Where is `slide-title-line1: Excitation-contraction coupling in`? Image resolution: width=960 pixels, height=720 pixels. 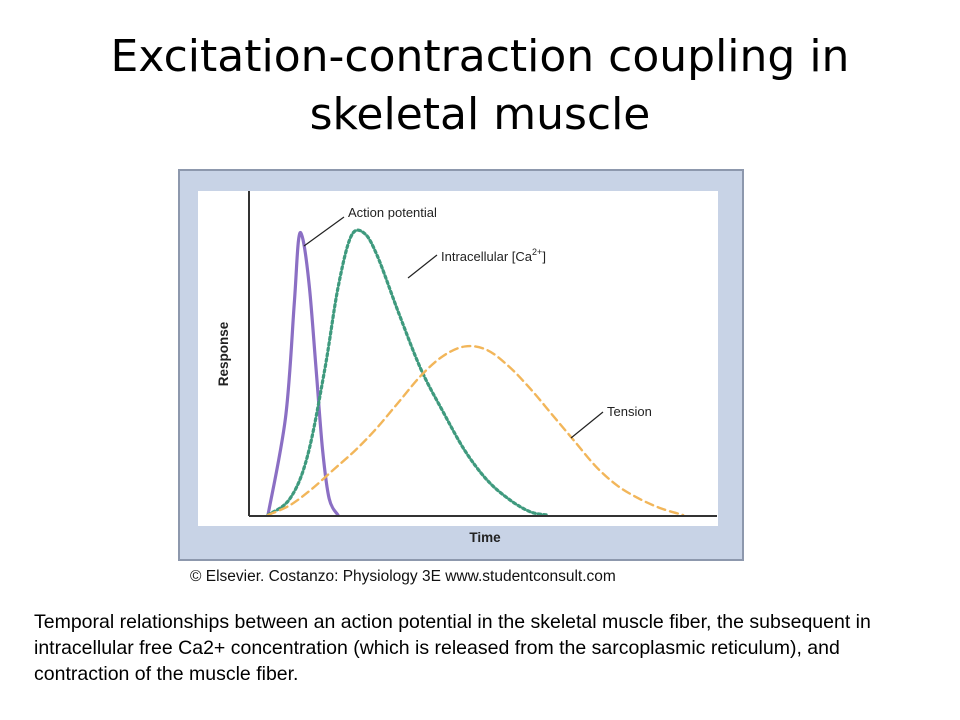
slide-title-line1: Excitation-contraction coupling in is located at coordinates (480, 56).